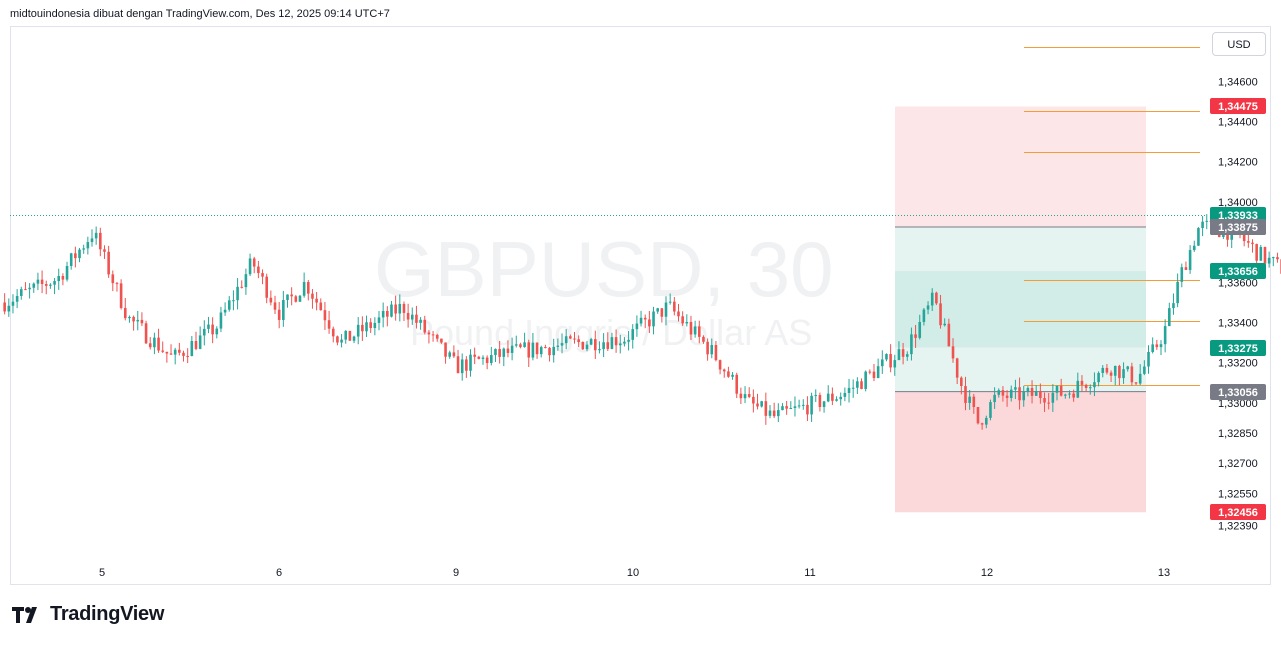 Image resolution: width=1281 pixels, height=646 pixels. What do you see at coordinates (1238, 106) in the screenshot?
I see `price-tag-stop-loss` at bounding box center [1238, 106].